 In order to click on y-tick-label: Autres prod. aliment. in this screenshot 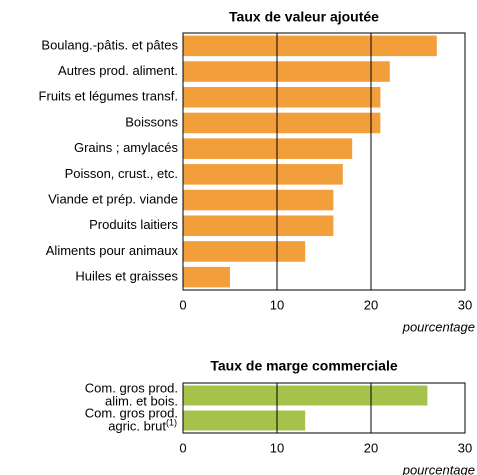, I will do `click(118, 70)`.